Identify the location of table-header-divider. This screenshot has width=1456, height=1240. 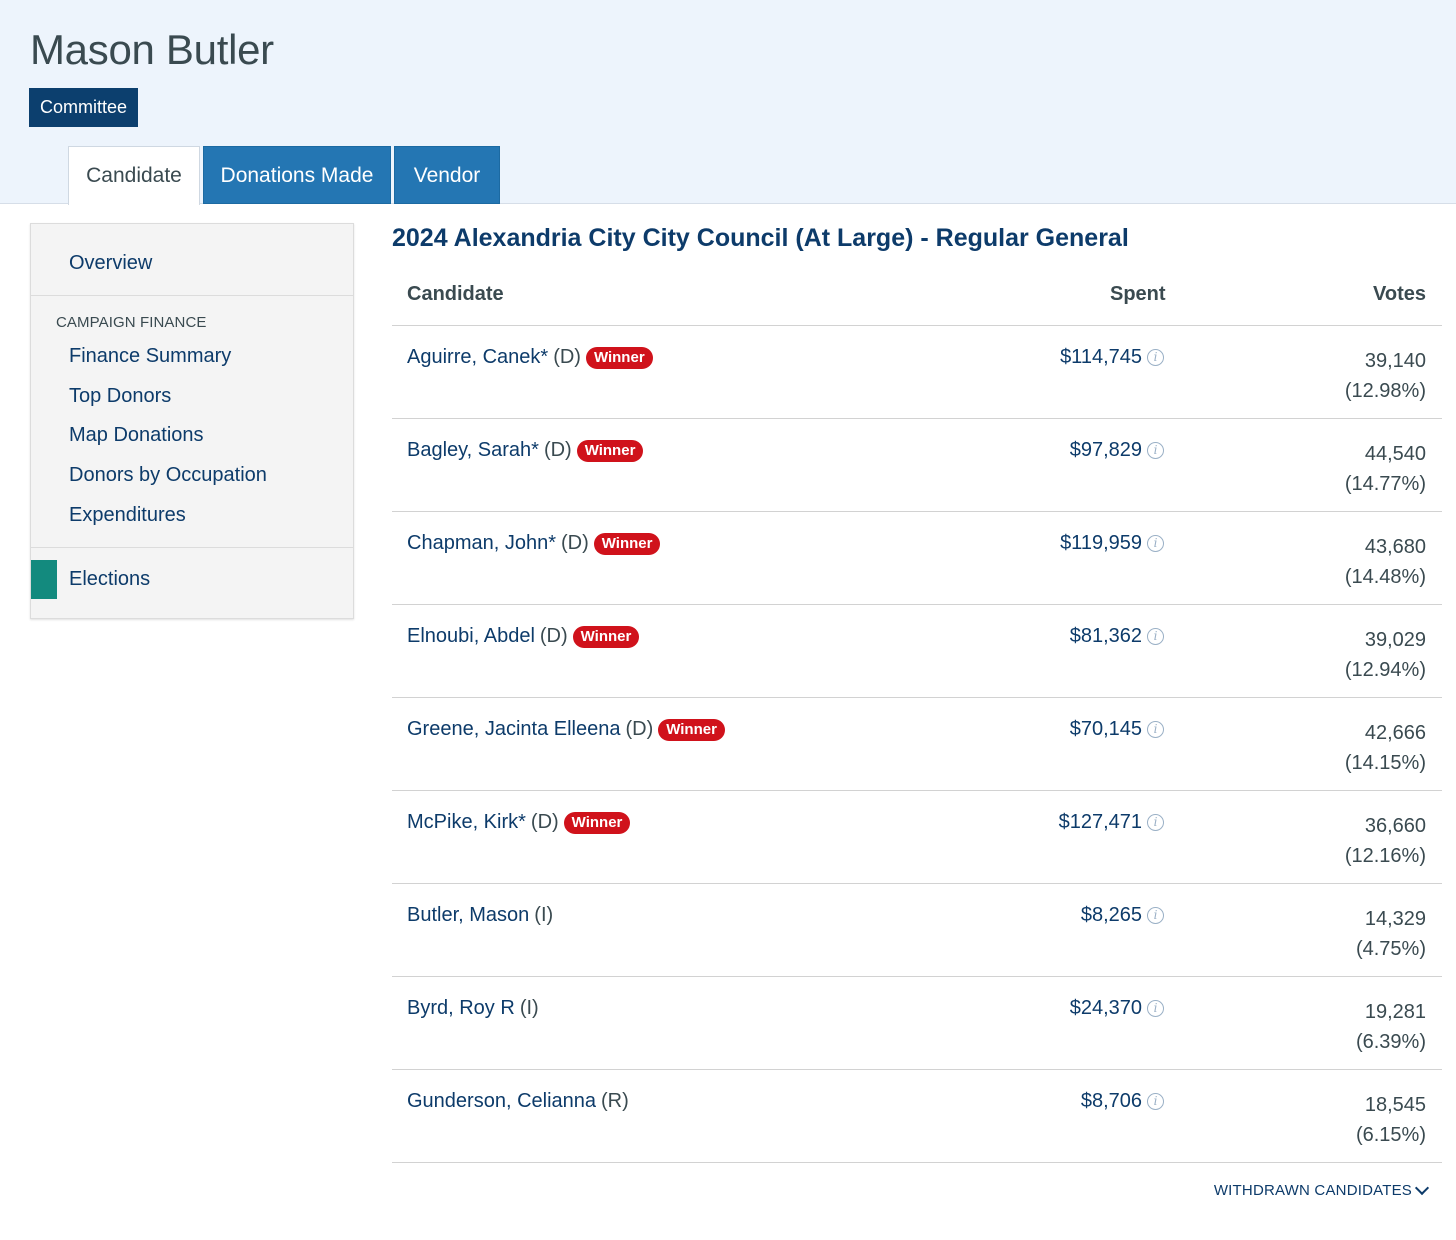
(917, 325).